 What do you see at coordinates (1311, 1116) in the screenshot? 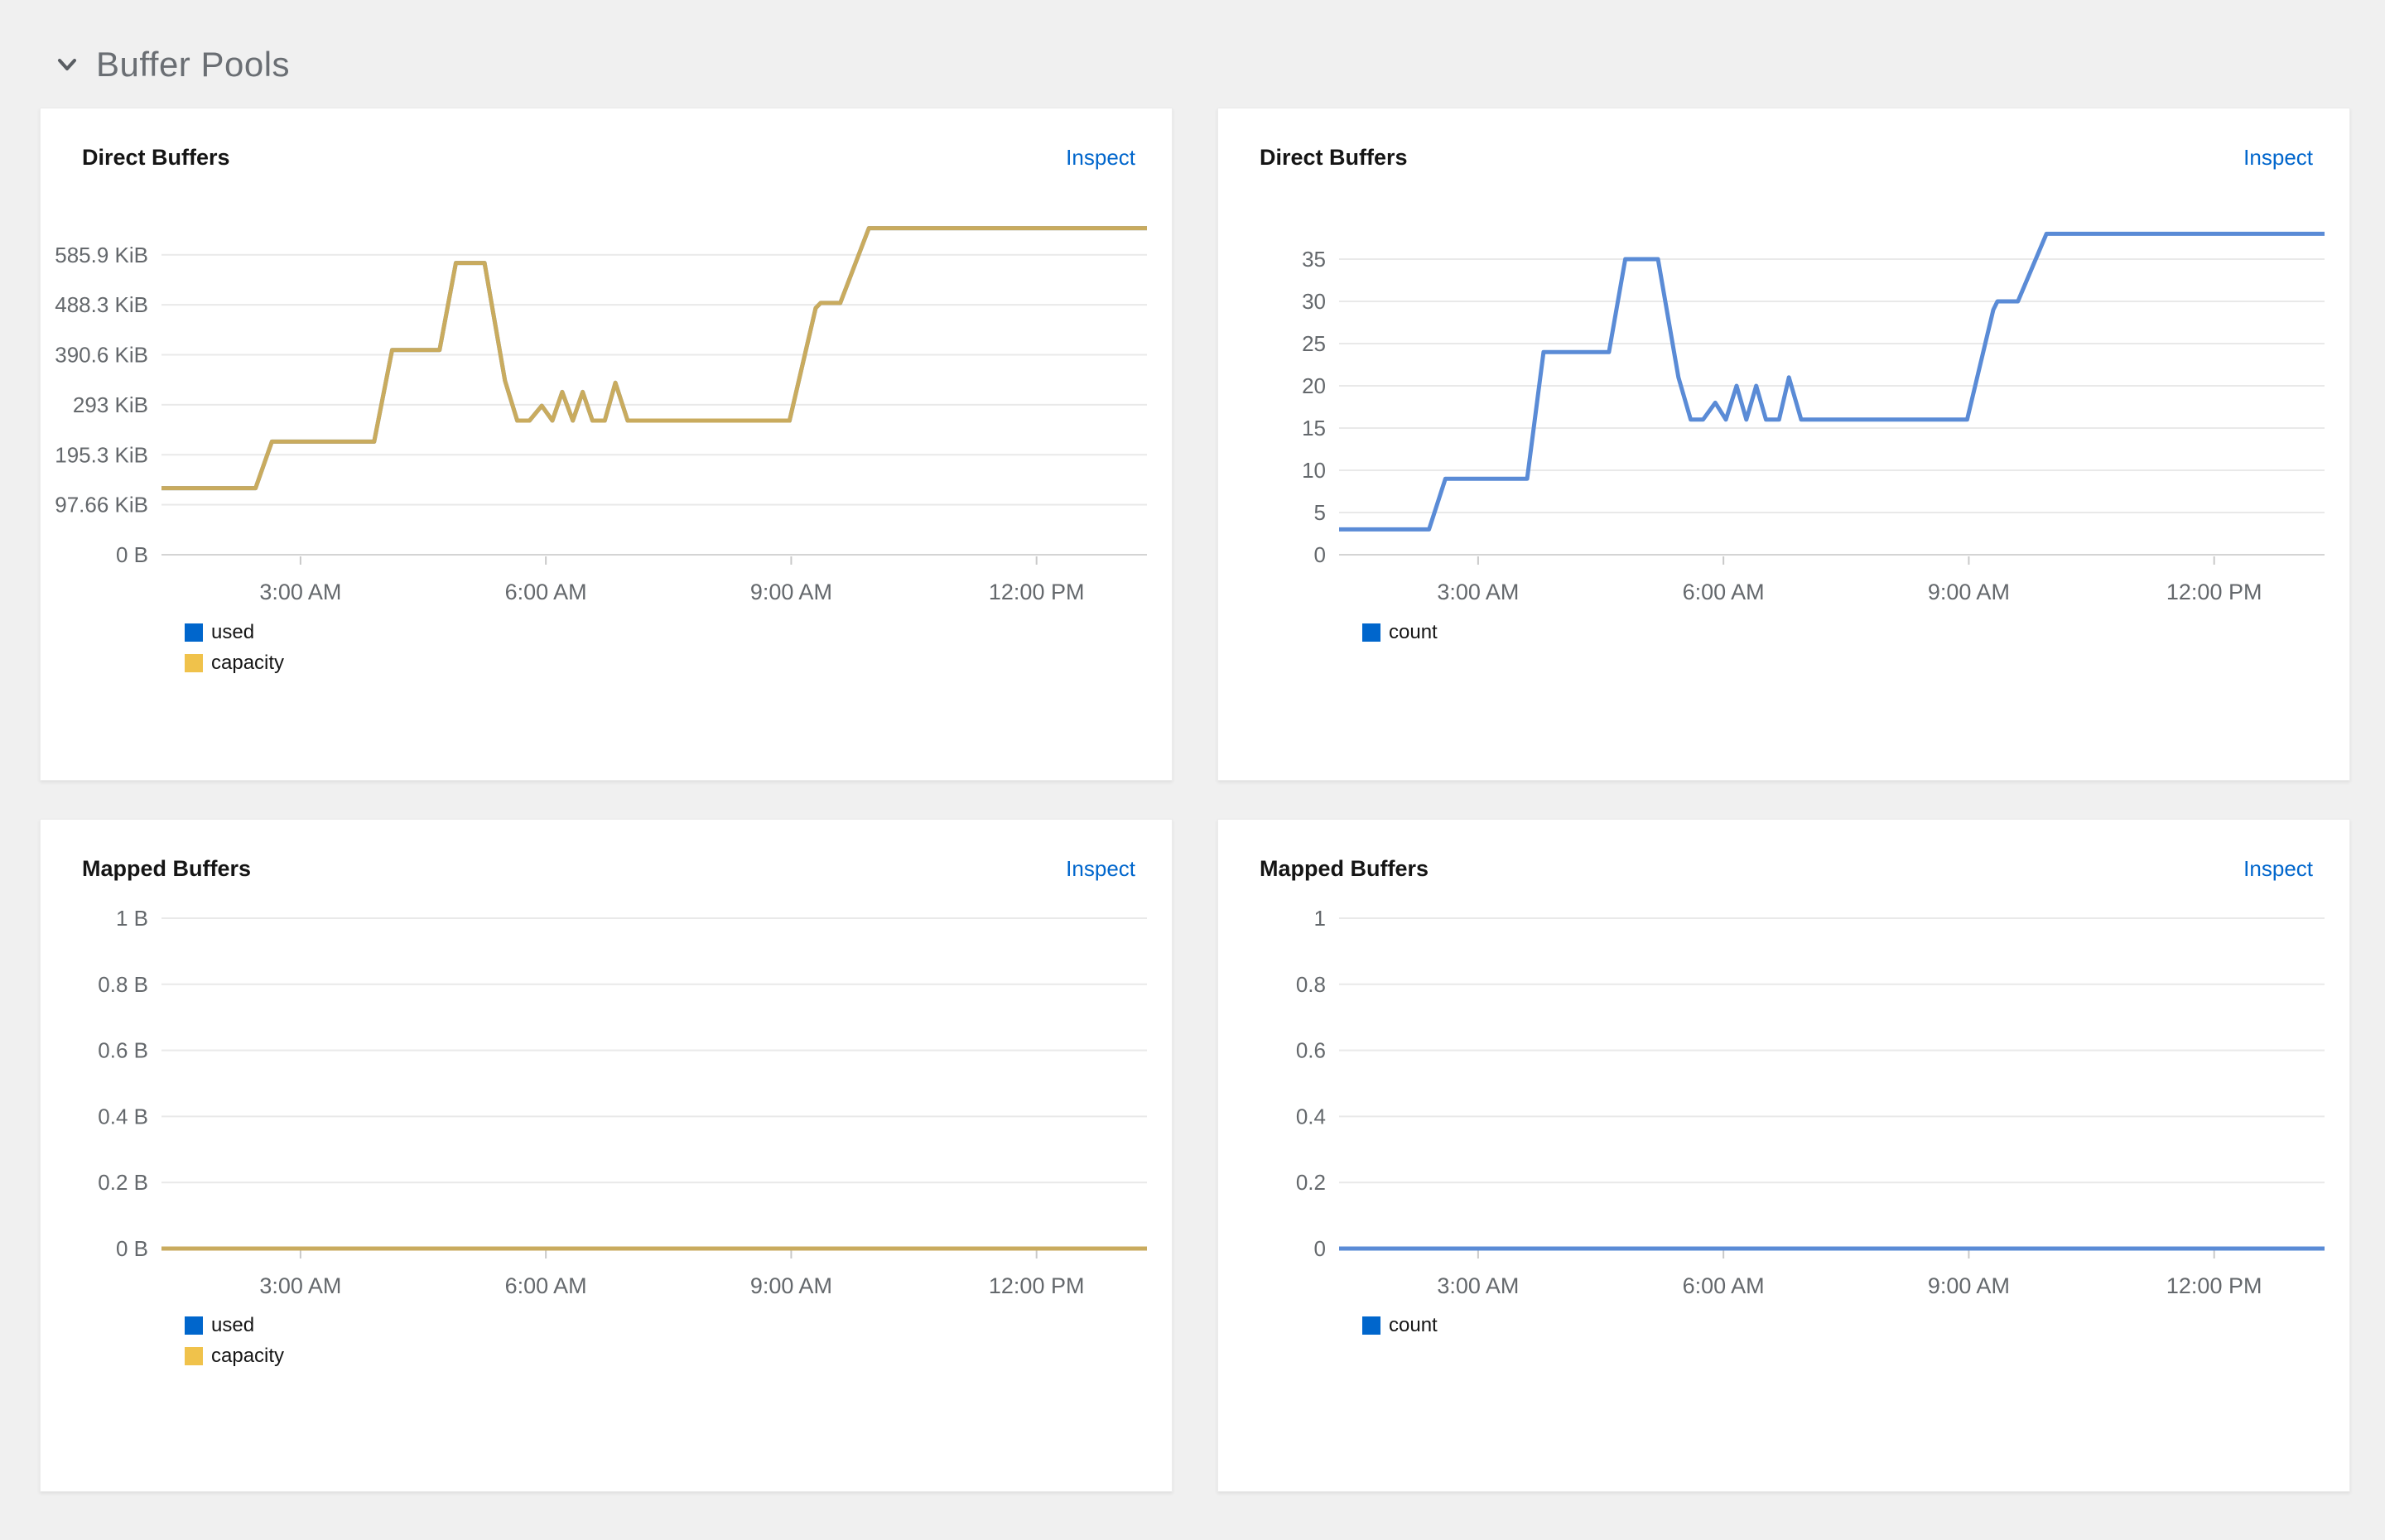
I see `svg-text: 0.4` at bounding box center [1311, 1116].